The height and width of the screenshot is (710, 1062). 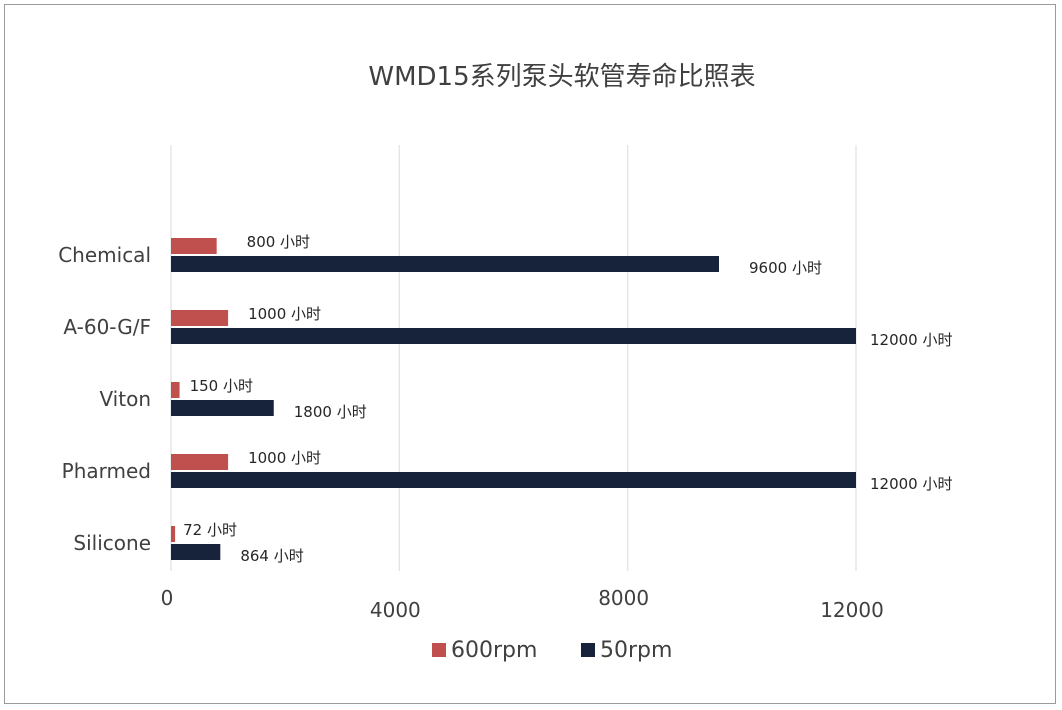 What do you see at coordinates (522, 604) in the screenshot?
I see `value-axis: 0 4000 8000 12000` at bounding box center [522, 604].